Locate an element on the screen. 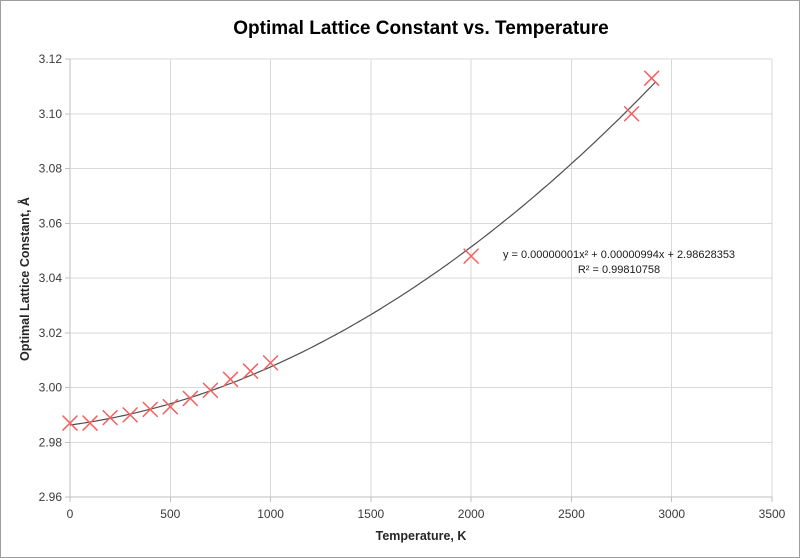 This screenshot has width=800, height=558. x-tick-label: 0 is located at coordinates (70, 514).